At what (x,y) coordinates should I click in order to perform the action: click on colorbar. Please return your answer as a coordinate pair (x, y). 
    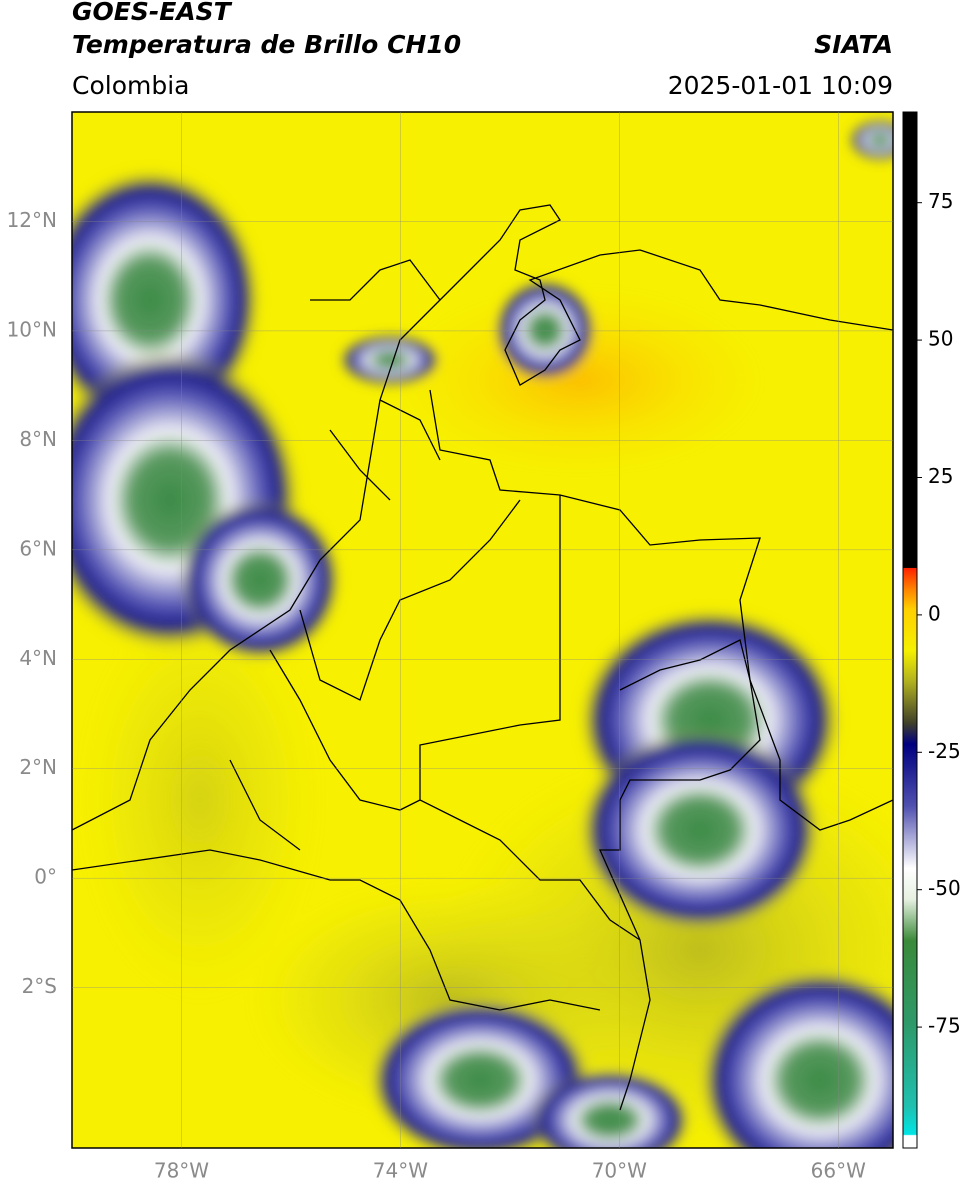
    Looking at the image, I should click on (910, 630).